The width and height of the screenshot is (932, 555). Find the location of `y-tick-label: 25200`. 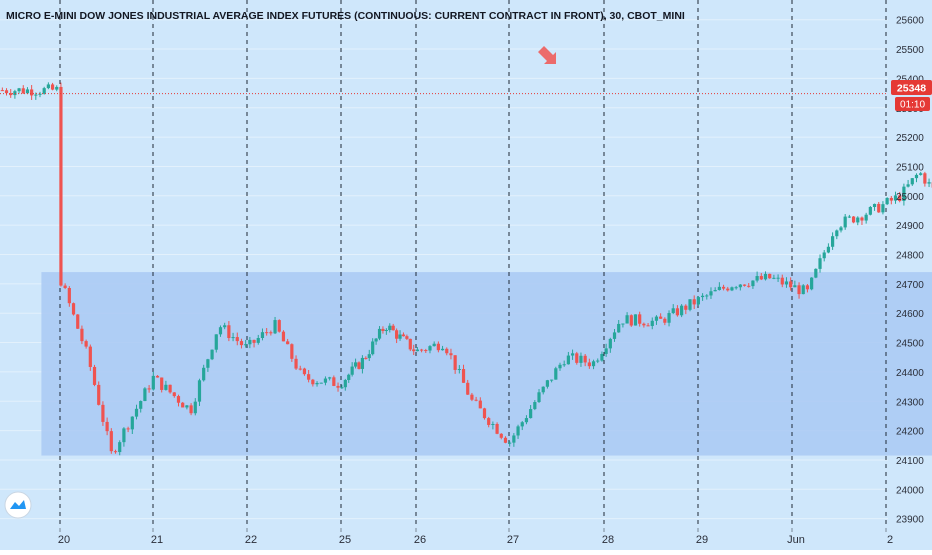

y-tick-label: 25200 is located at coordinates (910, 138).